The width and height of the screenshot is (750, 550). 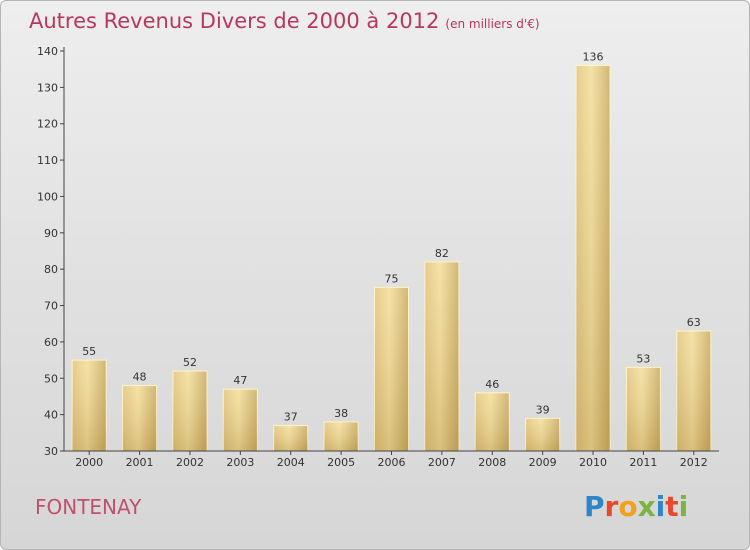 I want to click on y-tick-label: 80, so click(x=51, y=269).